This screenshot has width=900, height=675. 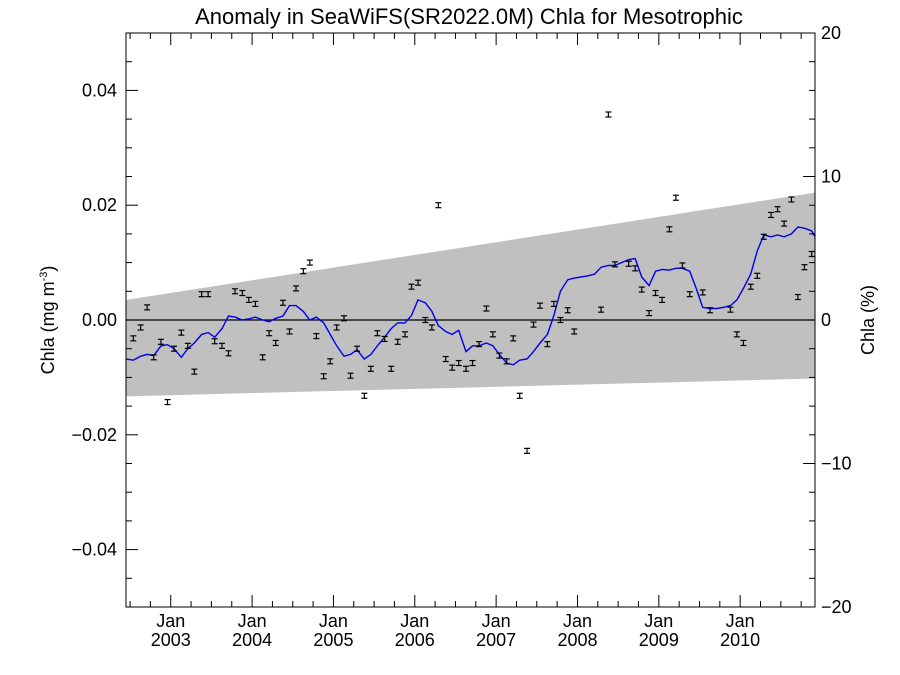 I want to click on x-year-label: 2010, so click(x=740, y=640).